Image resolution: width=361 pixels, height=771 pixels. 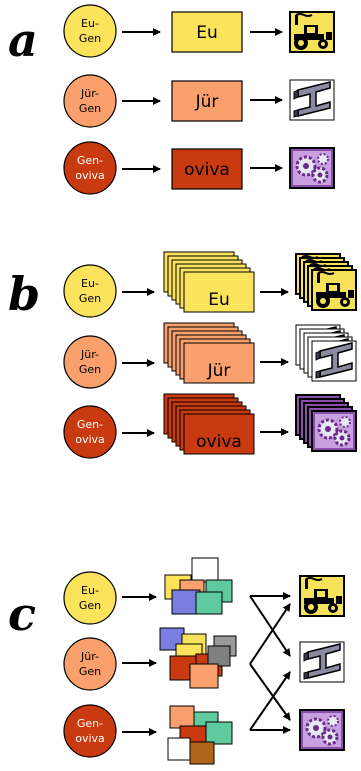 I want to click on panel-c-row-jur: Jür- Gen, so click(x=110, y=664).